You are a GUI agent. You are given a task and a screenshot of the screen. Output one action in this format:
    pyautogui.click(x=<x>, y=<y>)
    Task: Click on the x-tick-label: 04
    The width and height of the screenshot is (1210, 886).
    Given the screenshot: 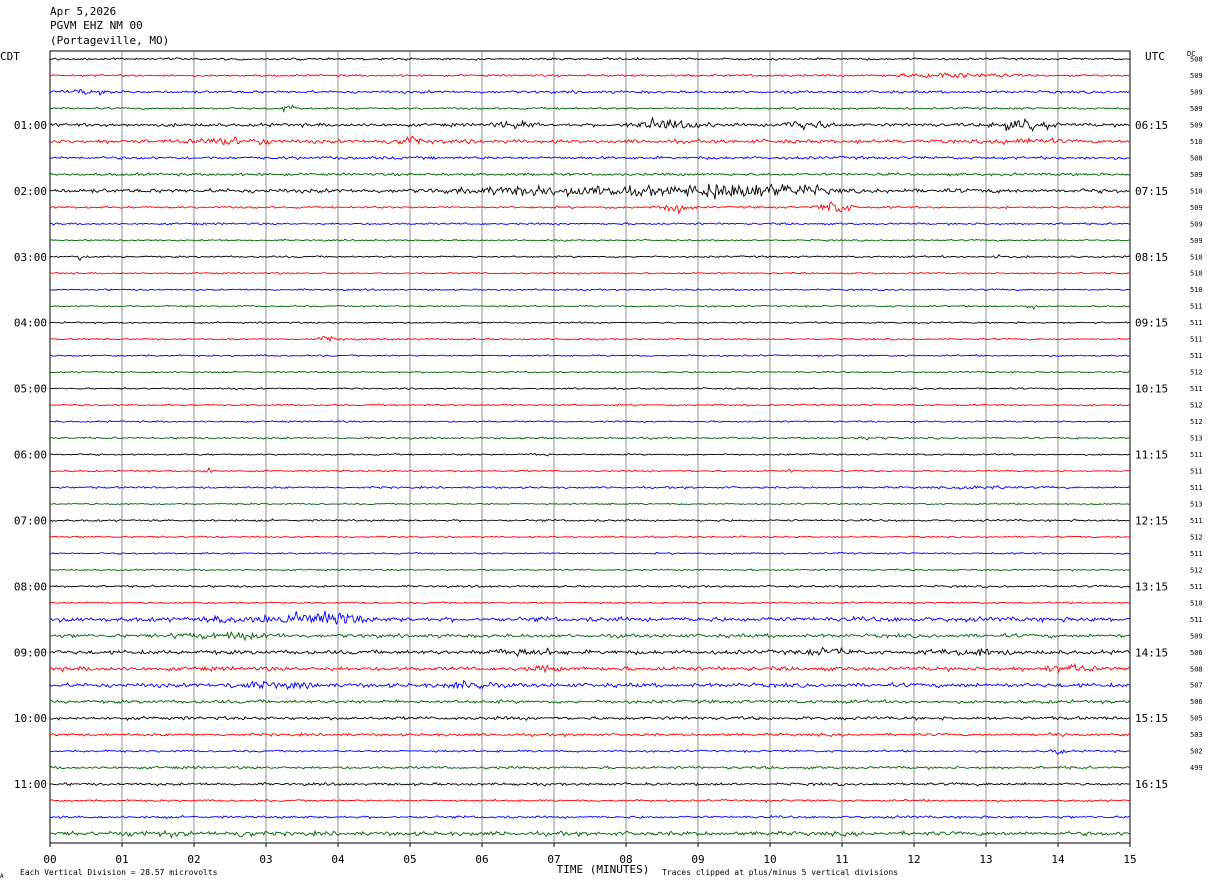 What is the action you would take?
    pyautogui.click(x=338, y=859)
    